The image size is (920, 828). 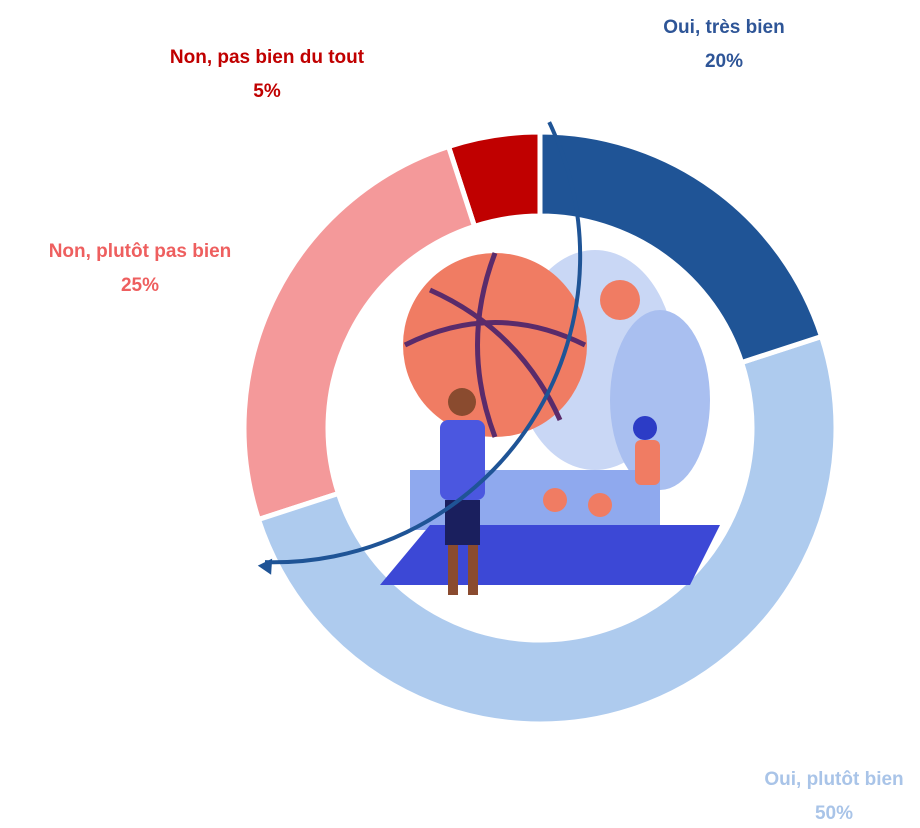 What do you see at coordinates (834, 813) in the screenshot?
I see `value-label: 50%` at bounding box center [834, 813].